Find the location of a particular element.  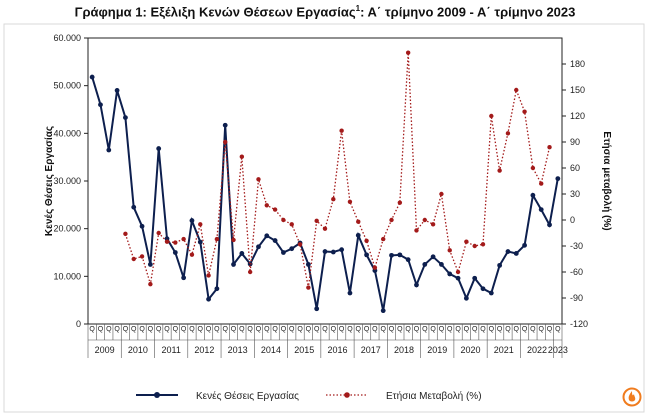

x-tick-label: 2012 is located at coordinates (204, 350).